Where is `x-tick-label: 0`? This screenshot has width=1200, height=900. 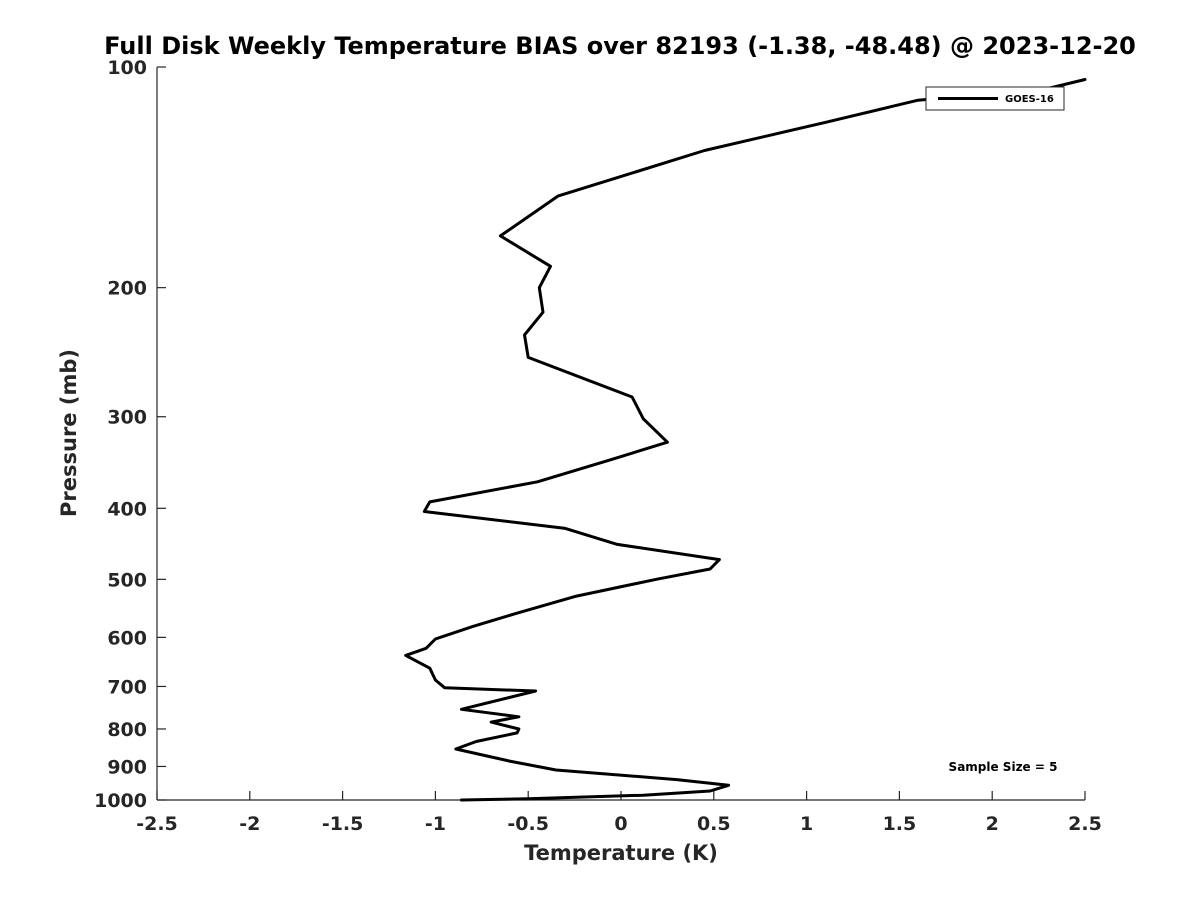 x-tick-label: 0 is located at coordinates (620, 824).